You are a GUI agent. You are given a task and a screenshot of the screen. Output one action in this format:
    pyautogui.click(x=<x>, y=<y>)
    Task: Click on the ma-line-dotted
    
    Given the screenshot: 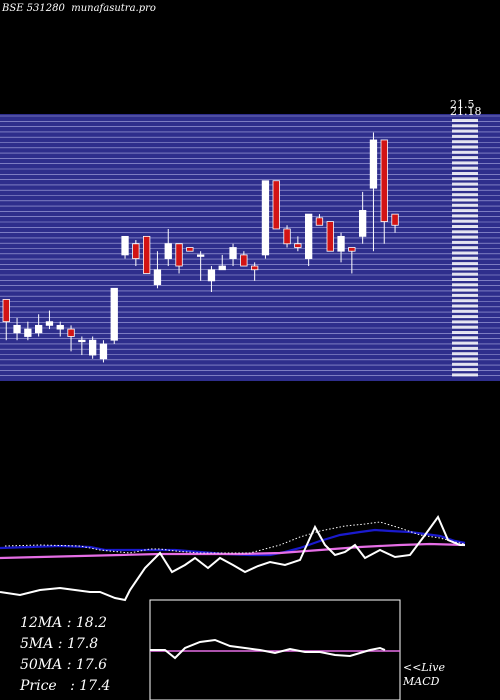 What is the action you would take?
    pyautogui.click(x=235, y=537)
    